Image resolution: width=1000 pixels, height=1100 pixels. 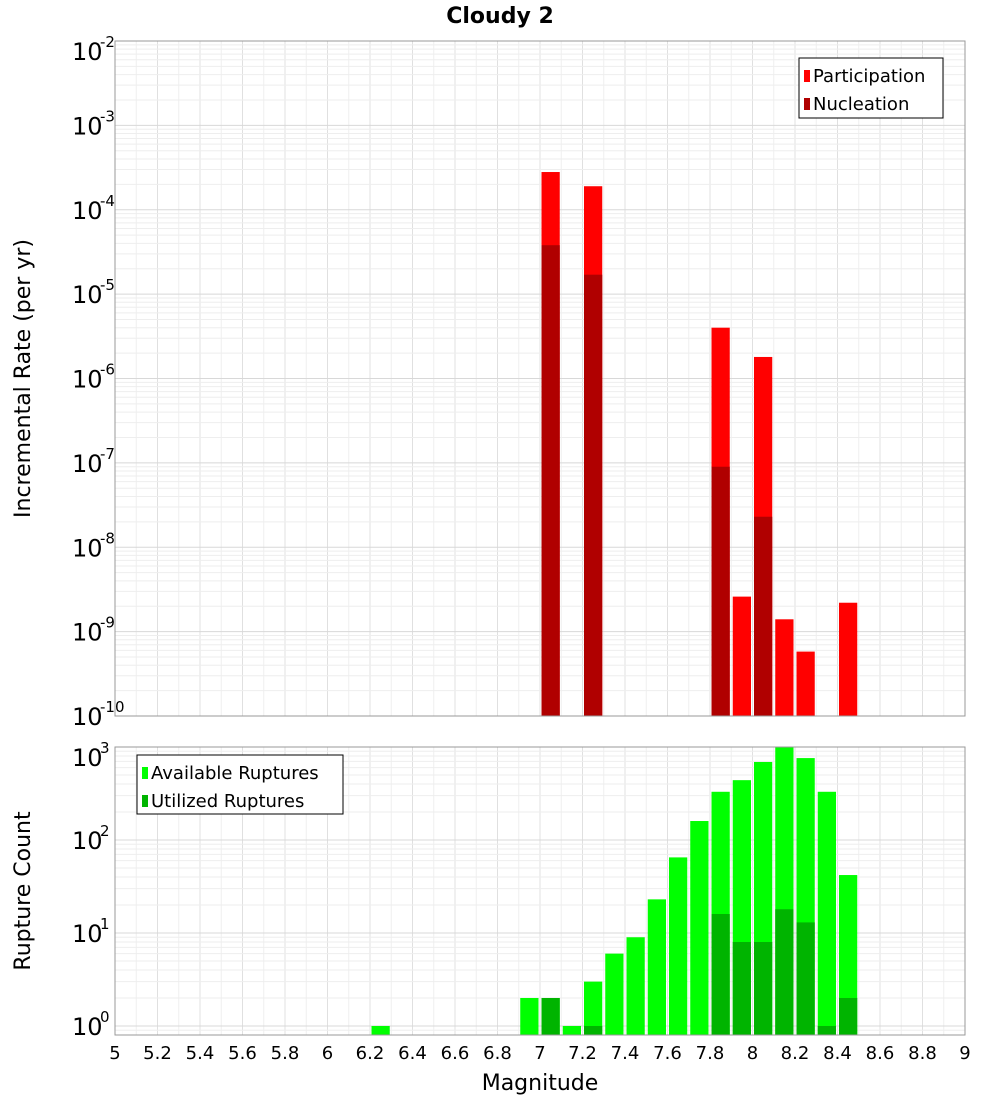 I want to click on x-tick-label: 5.6, so click(x=242, y=1053).